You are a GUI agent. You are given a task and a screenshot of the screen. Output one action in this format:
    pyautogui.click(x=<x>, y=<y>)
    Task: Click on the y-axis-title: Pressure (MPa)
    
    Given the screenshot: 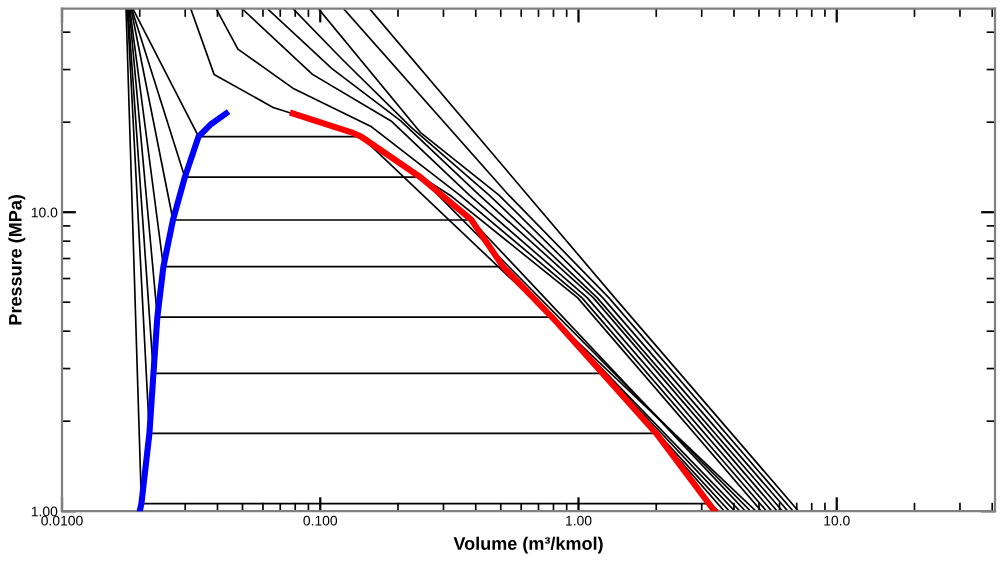 What is the action you would take?
    pyautogui.click(x=17, y=260)
    